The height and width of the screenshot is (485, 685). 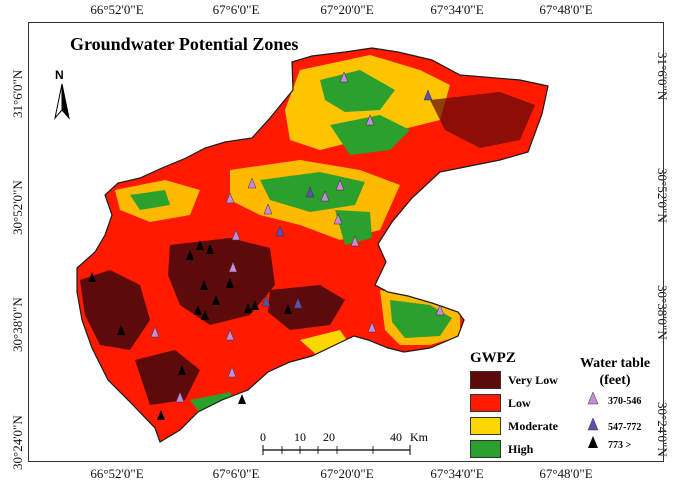 What do you see at coordinates (221, 281) in the screenshot?
I see `very-low-zone-core` at bounding box center [221, 281].